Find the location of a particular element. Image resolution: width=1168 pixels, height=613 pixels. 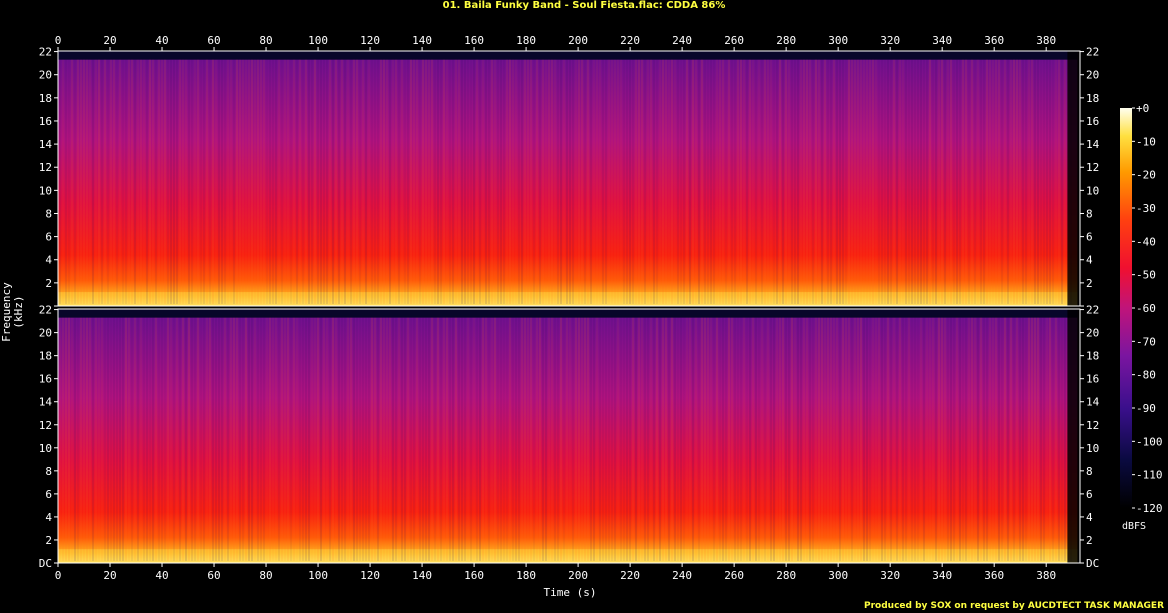

colorbar-tick-label: -40 is located at coordinates (1146, 241).